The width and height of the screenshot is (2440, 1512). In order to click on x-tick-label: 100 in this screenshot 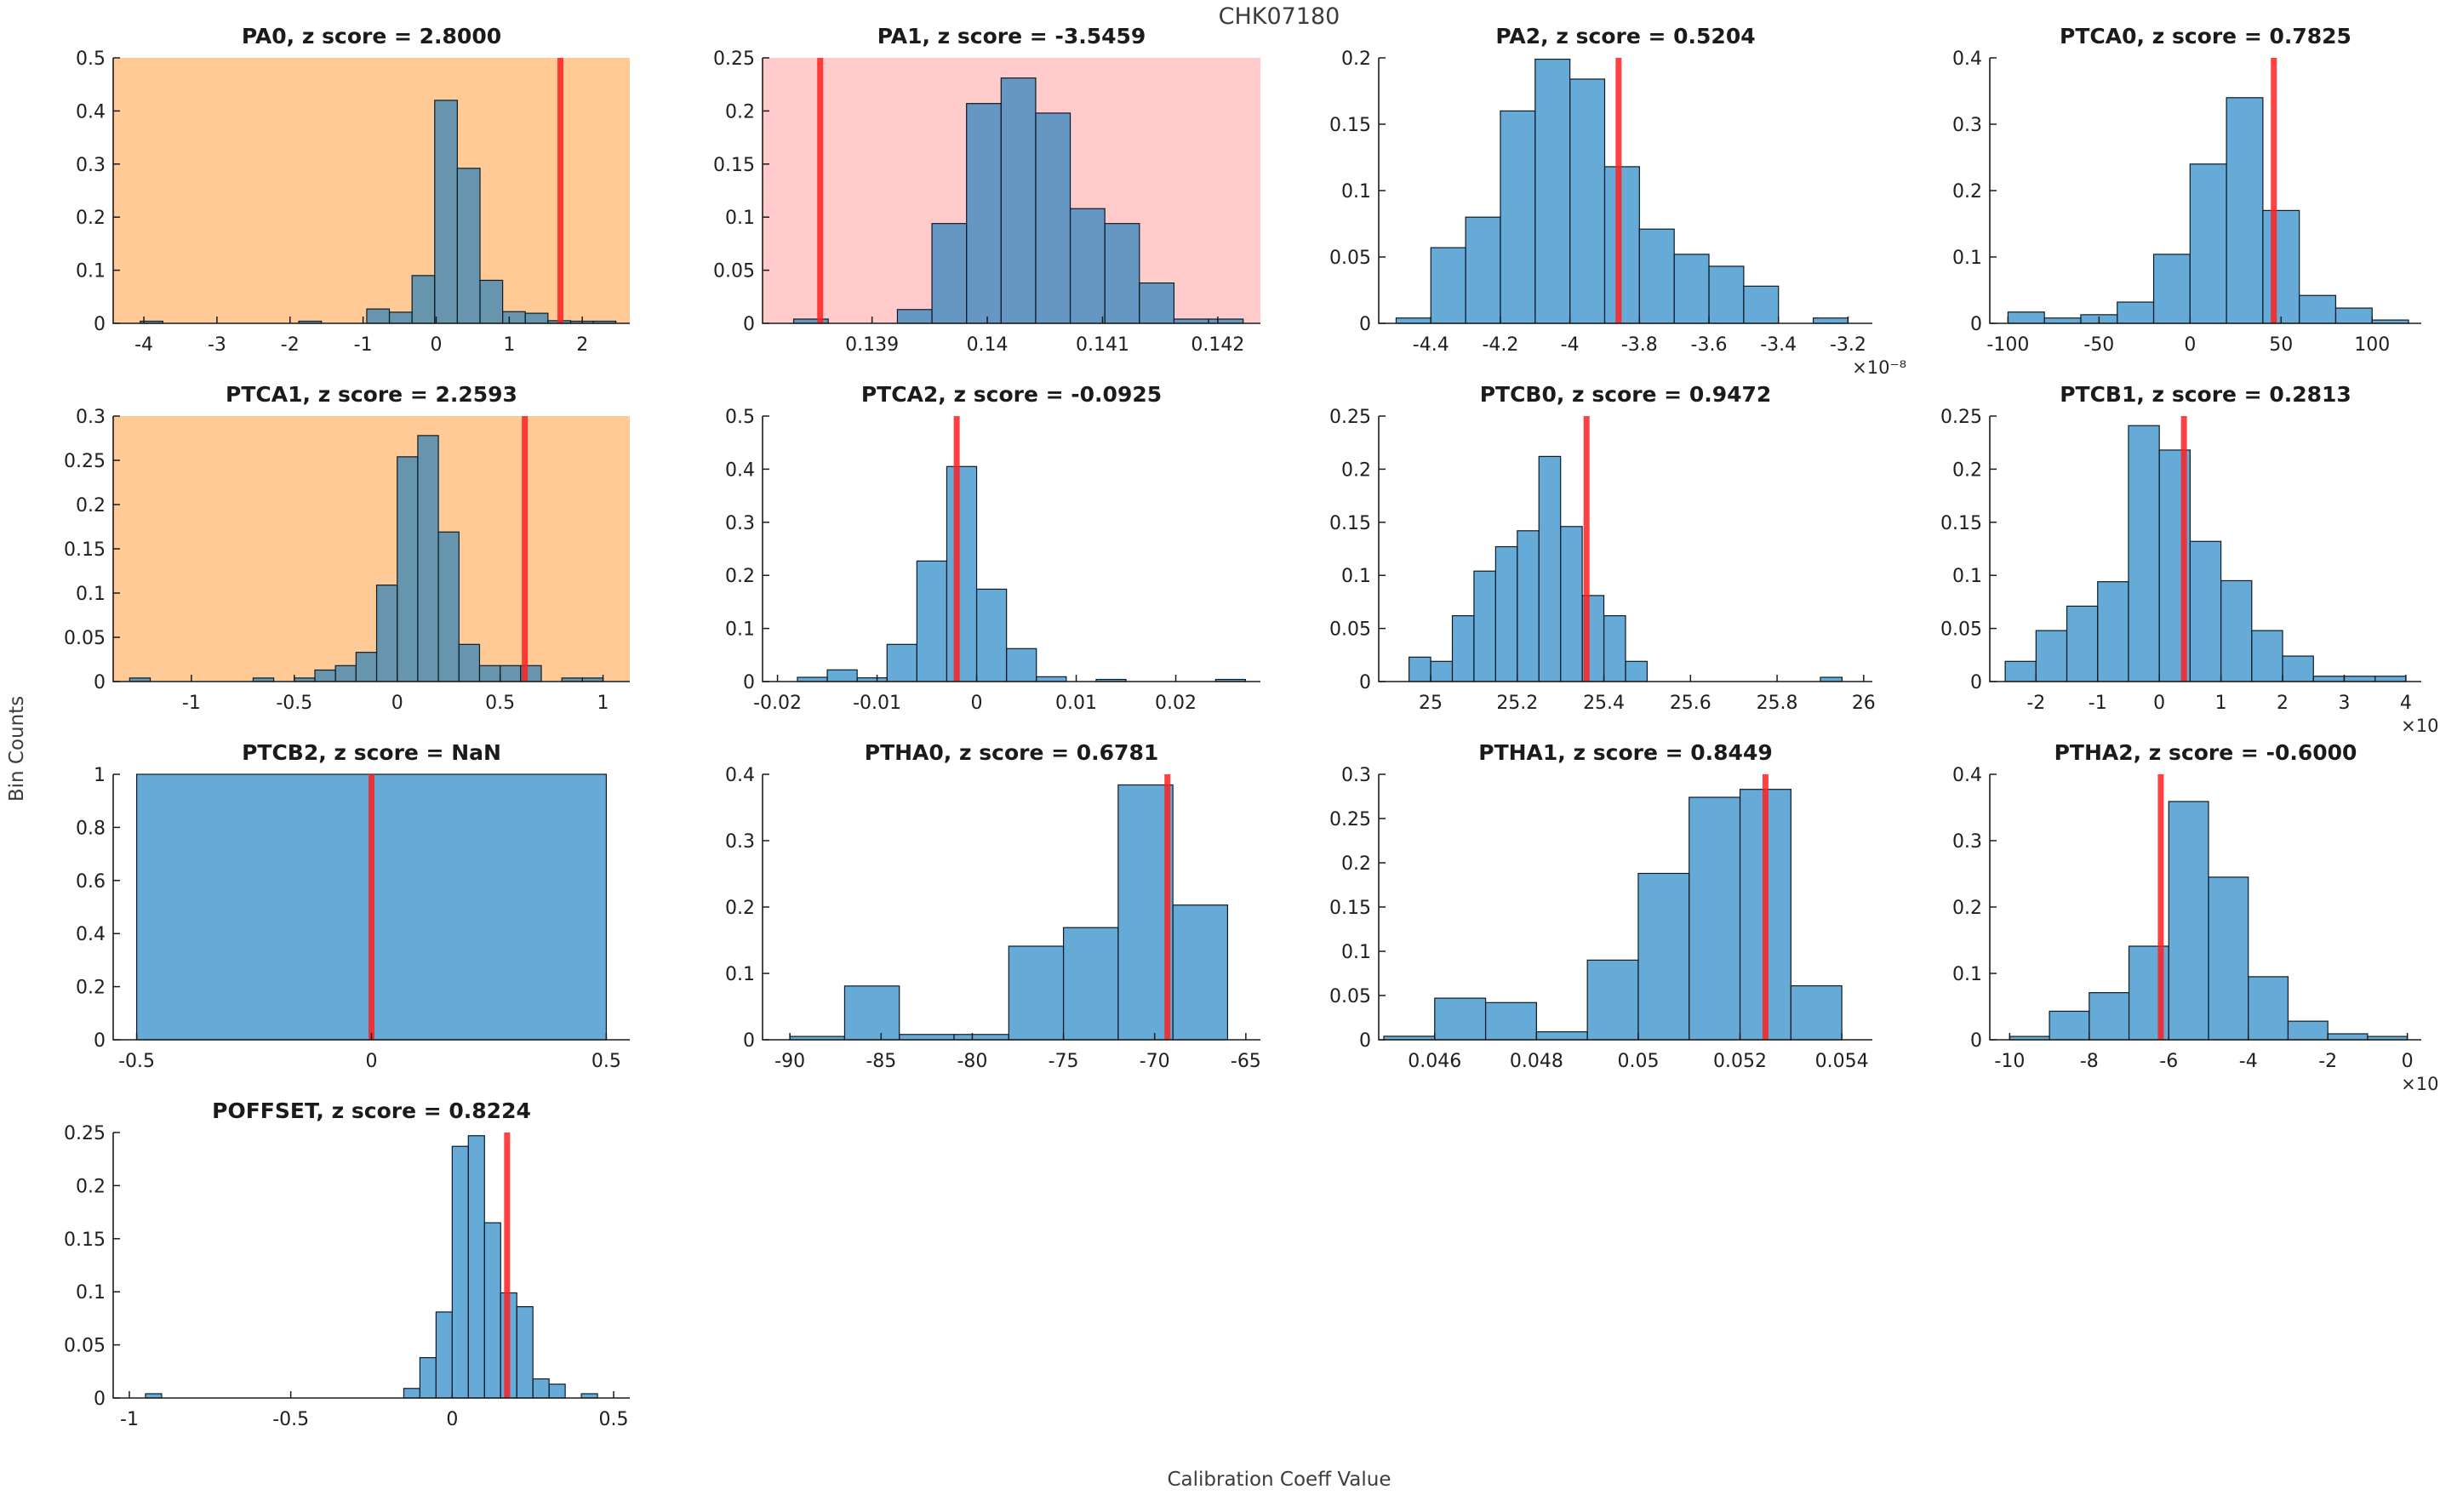, I will do `click(2372, 345)`.